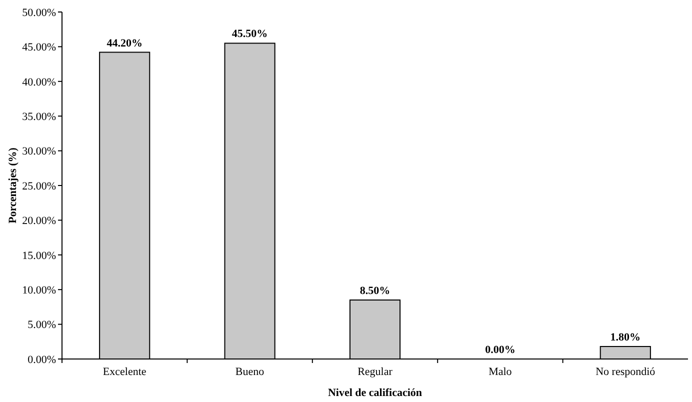 The image size is (692, 402). I want to click on x-tick-label: Regular, so click(375, 372).